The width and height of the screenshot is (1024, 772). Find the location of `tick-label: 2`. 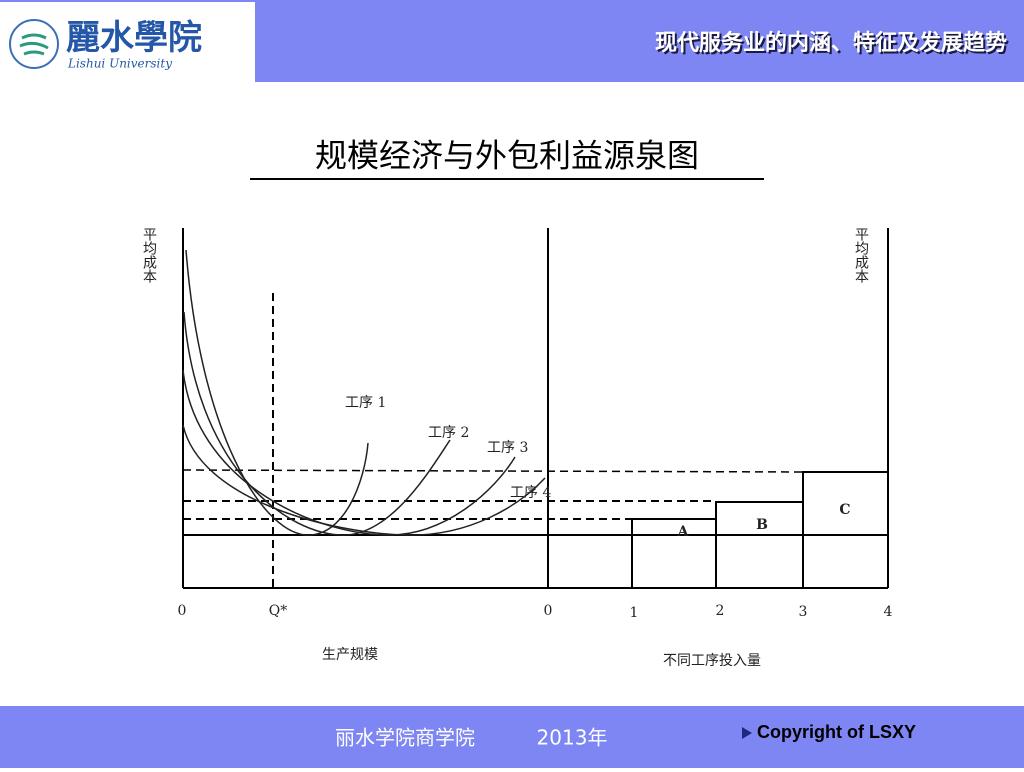

tick-label: 2 is located at coordinates (720, 611).